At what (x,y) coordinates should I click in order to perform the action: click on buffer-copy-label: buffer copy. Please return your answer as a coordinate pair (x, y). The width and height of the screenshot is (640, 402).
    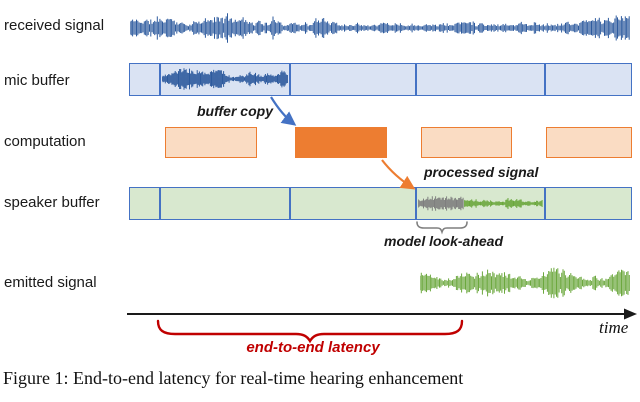
    Looking at the image, I should click on (235, 111).